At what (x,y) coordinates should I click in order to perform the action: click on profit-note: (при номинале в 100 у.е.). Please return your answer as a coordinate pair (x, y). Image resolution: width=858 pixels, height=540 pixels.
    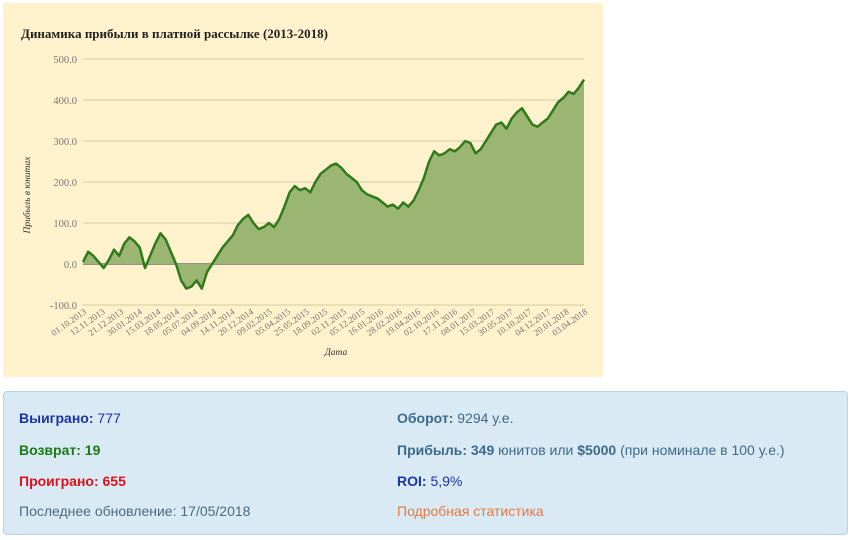
    Looking at the image, I should click on (702, 450).